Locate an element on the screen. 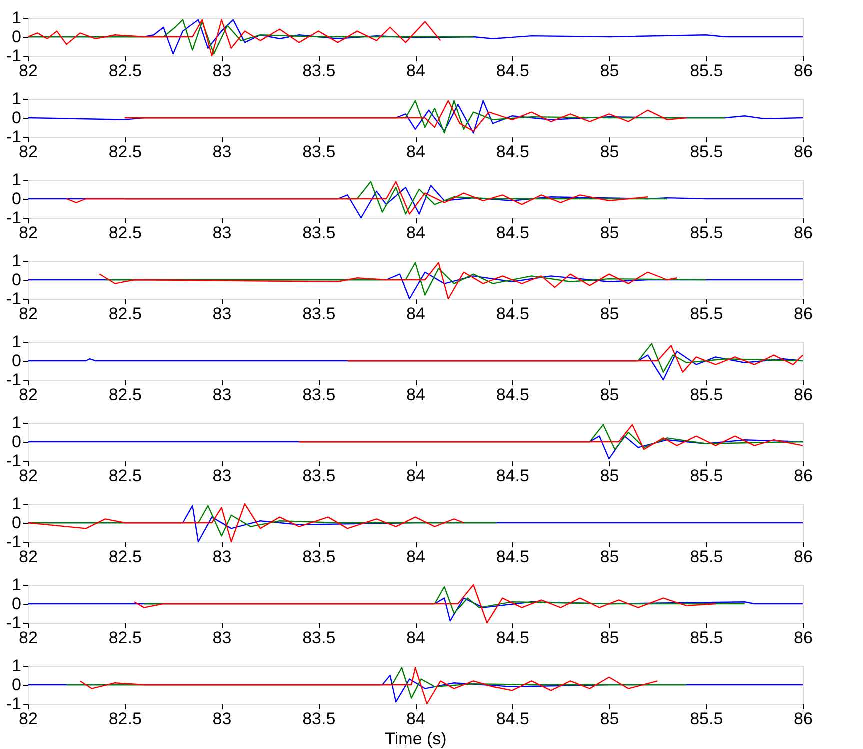  x-axis-title: Time (s) is located at coordinates (416, 739).